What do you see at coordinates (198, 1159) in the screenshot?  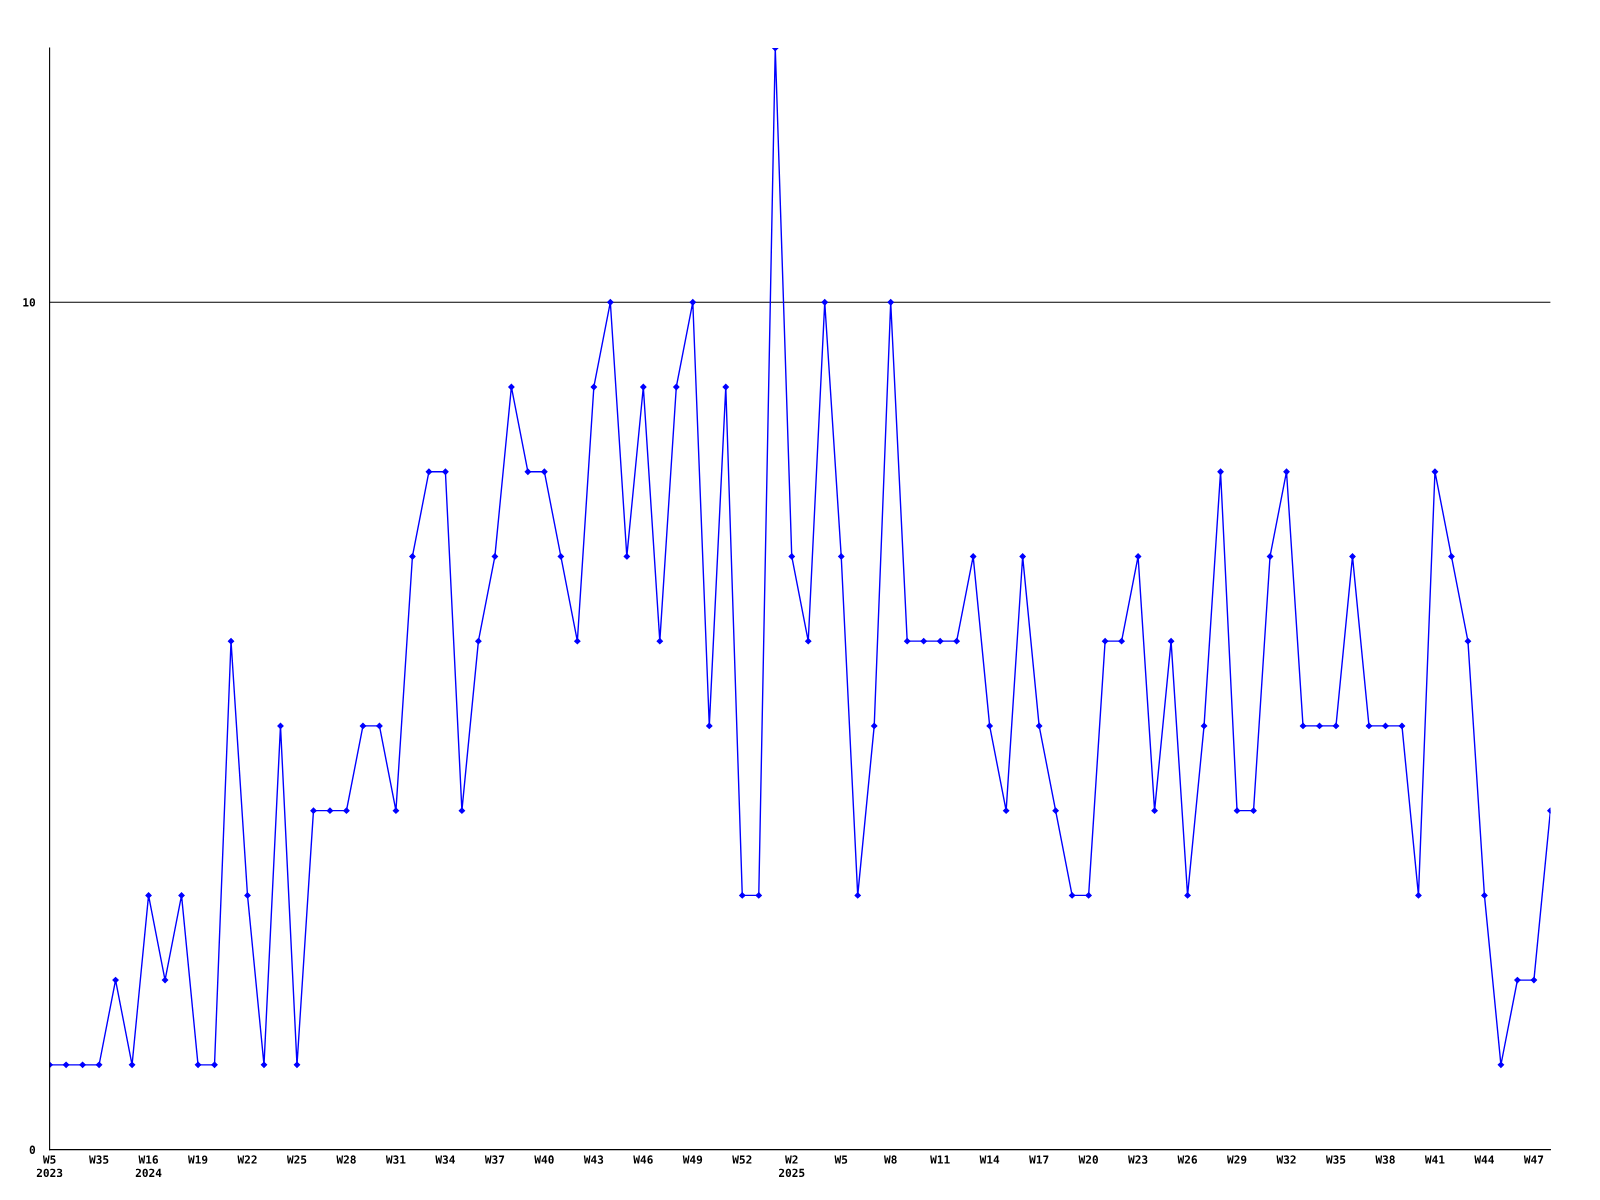 I see `x-tick-label: W19` at bounding box center [198, 1159].